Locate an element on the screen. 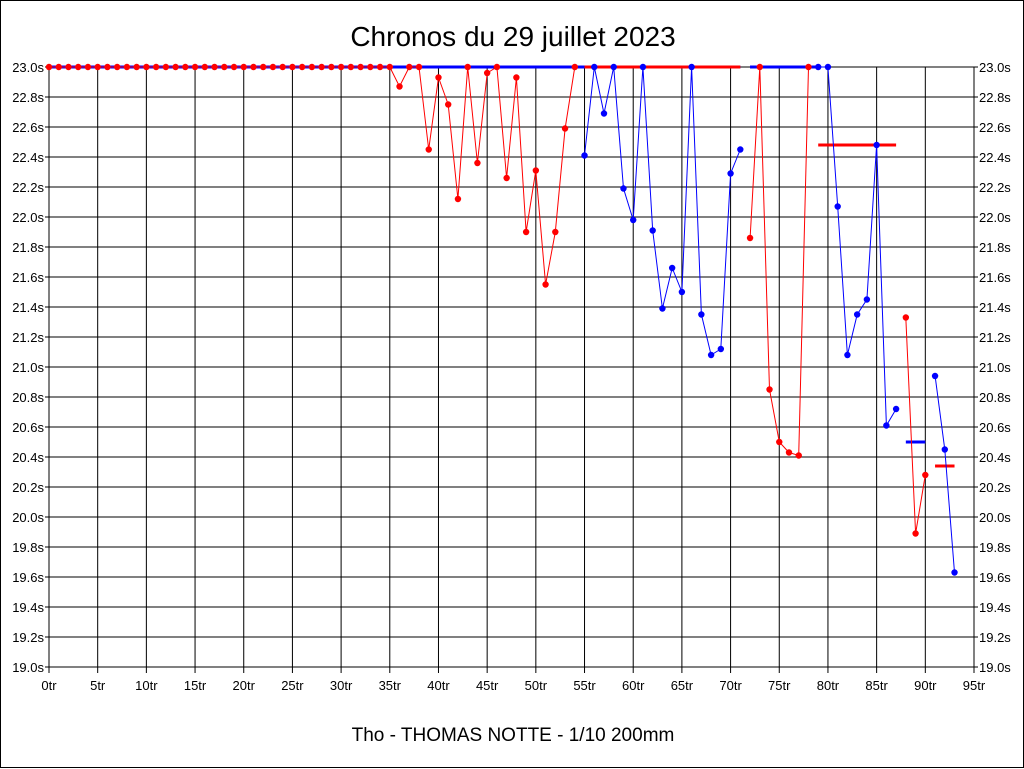  chart-title: Chronos du 29 juillet 2023 is located at coordinates (512, 36).